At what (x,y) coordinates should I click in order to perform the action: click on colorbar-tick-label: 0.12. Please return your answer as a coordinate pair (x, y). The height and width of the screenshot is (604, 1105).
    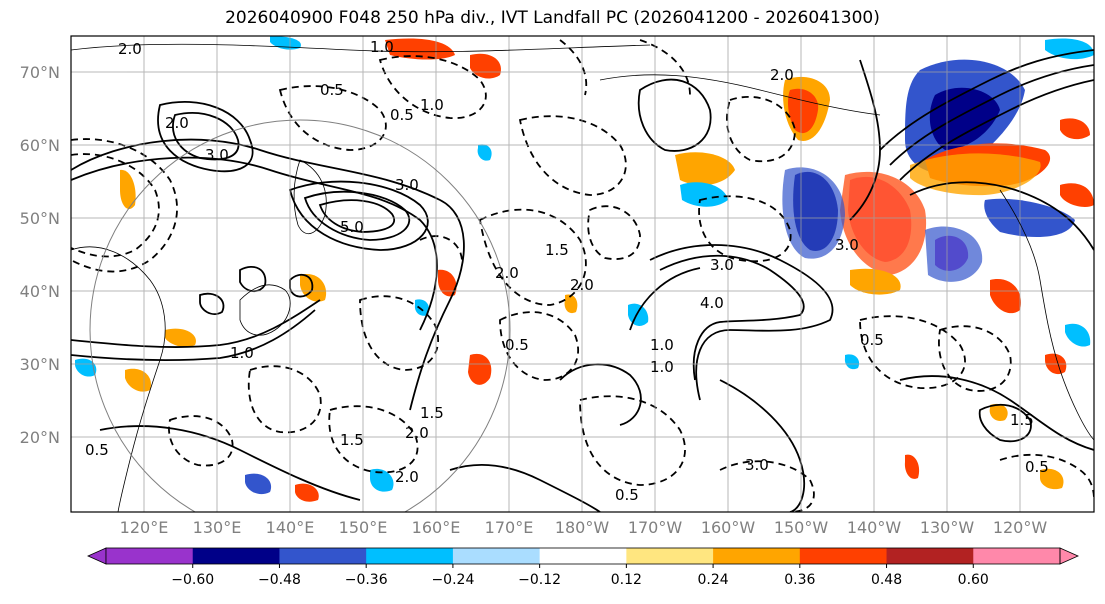
    Looking at the image, I should click on (626, 580).